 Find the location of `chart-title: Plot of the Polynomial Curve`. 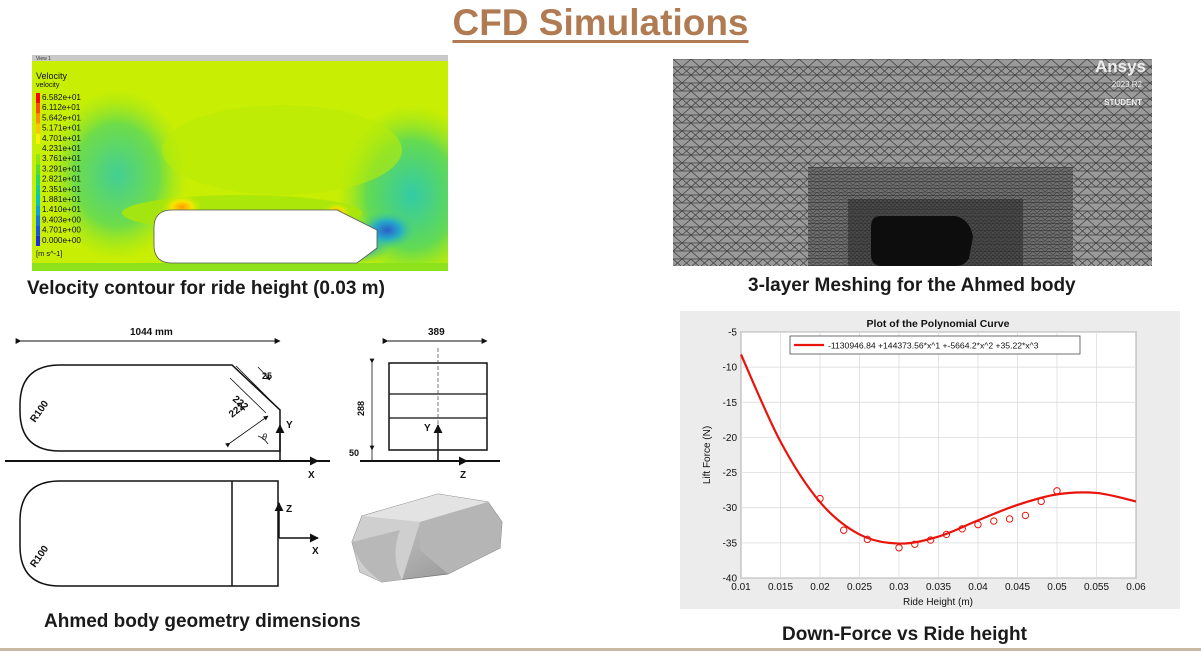

chart-title: Plot of the Polynomial Curve is located at coordinates (938, 324).